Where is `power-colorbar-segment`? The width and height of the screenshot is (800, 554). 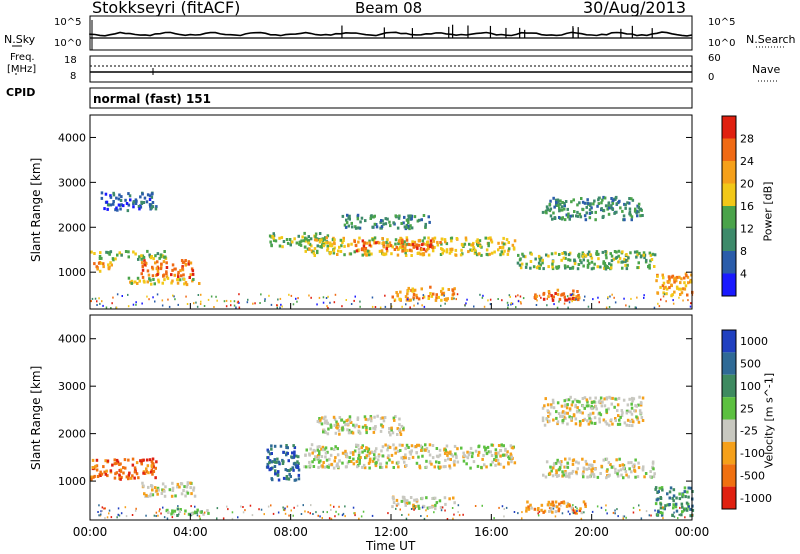
power-colorbar-segment is located at coordinates (729, 127).